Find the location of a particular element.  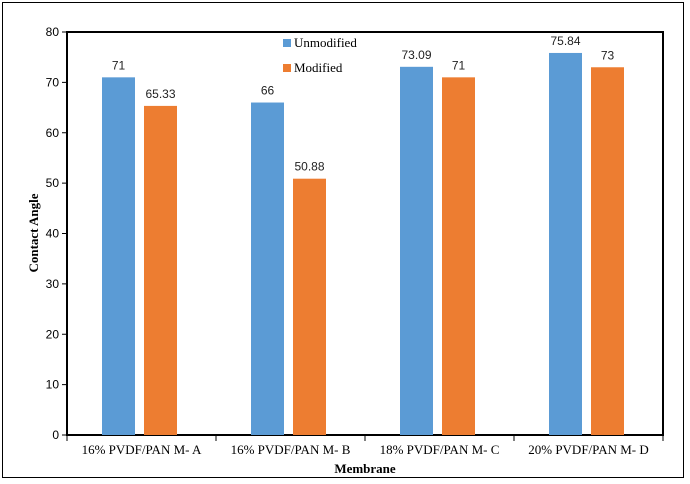

y-tick-label: 30 is located at coordinates (53, 284).